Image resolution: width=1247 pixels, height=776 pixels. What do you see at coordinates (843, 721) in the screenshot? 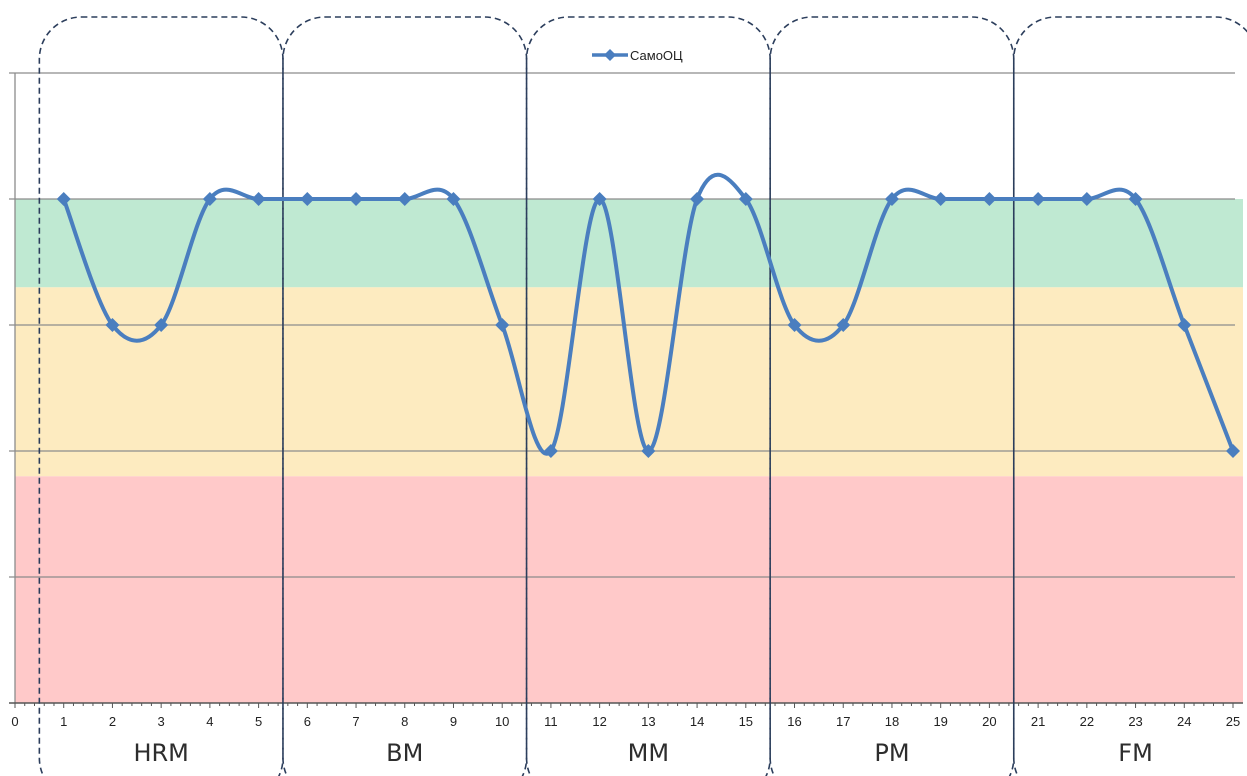
I see `x-tick-label: 17` at bounding box center [843, 721].